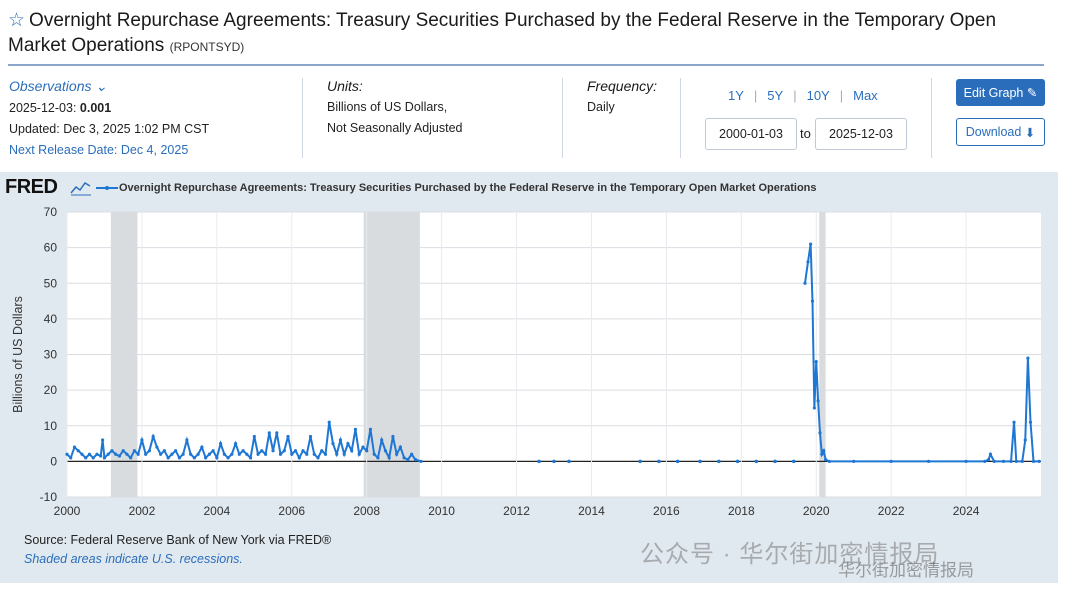  I want to click on units-label: Units:, so click(345, 86).